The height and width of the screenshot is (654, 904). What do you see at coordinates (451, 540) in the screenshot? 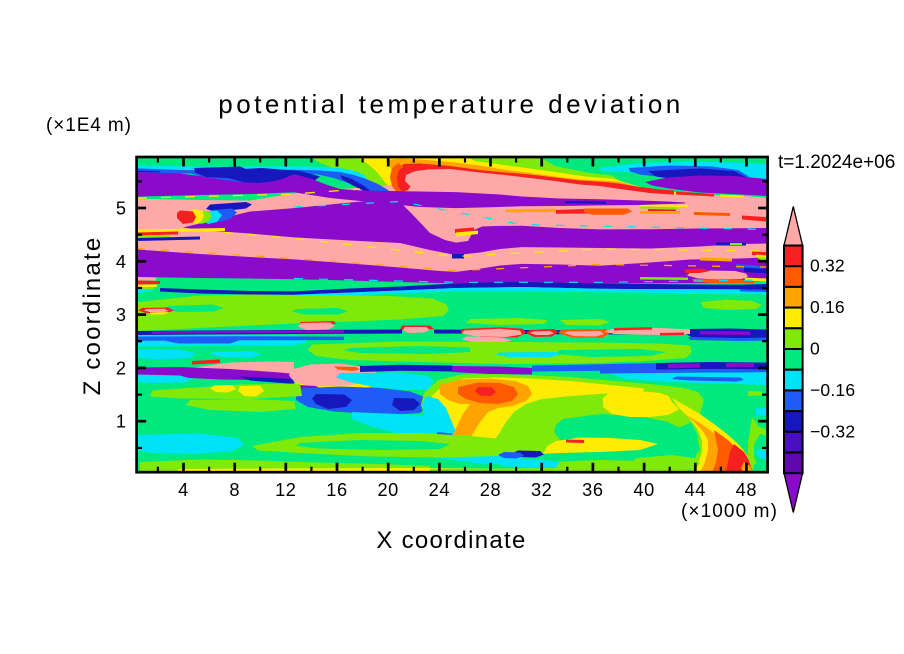
I see `svg-text: X coordinate` at bounding box center [451, 540].